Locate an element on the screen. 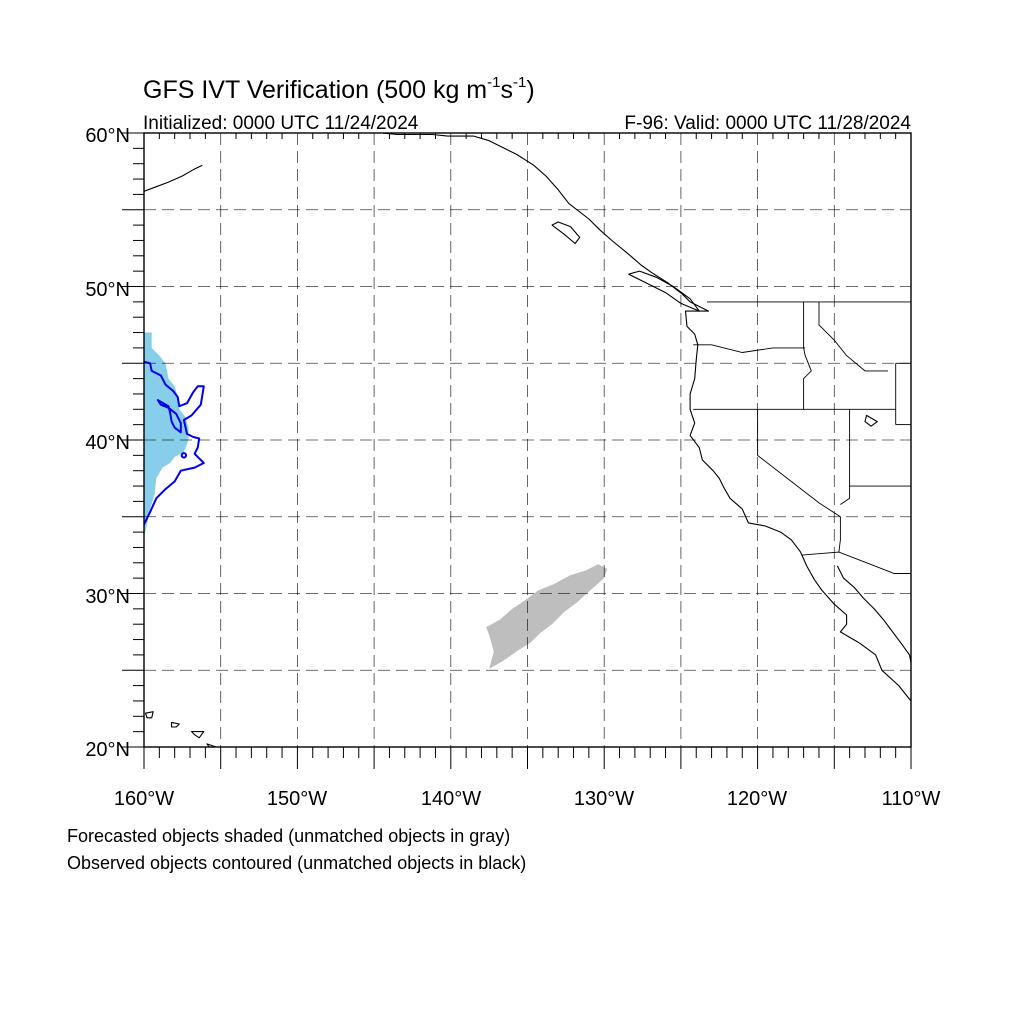 The image size is (1024, 1024). initialized-label: Initialized: 0000 UTC 11/24/2024 is located at coordinates (281, 123).